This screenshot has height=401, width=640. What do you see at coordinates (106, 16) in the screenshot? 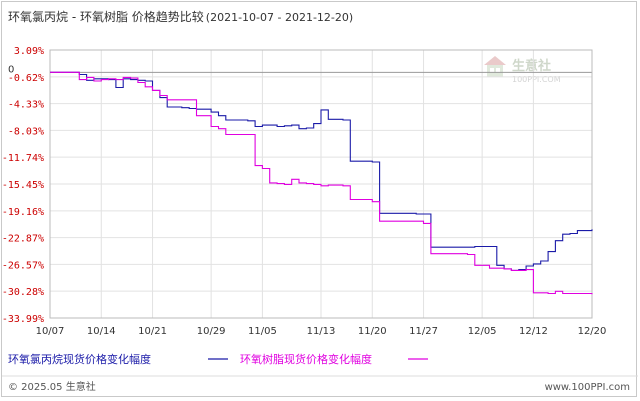
I see `chart-title-main: 环氧氯丙烷 - 环氧树脂 价格趋势比较` at bounding box center [106, 16].